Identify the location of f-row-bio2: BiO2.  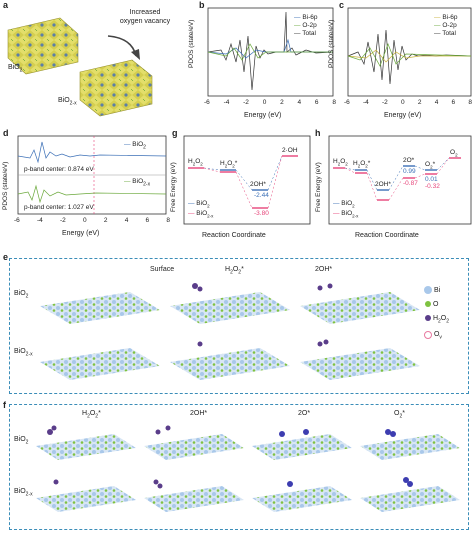
(21, 441).